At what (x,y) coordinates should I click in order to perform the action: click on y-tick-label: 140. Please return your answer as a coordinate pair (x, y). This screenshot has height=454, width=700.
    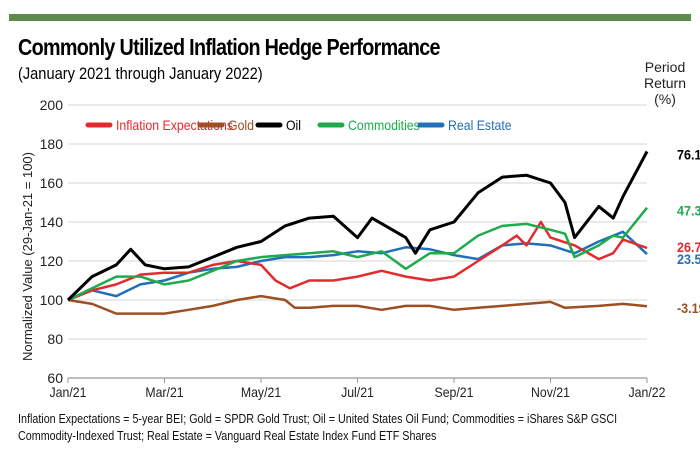
    Looking at the image, I should click on (52, 222).